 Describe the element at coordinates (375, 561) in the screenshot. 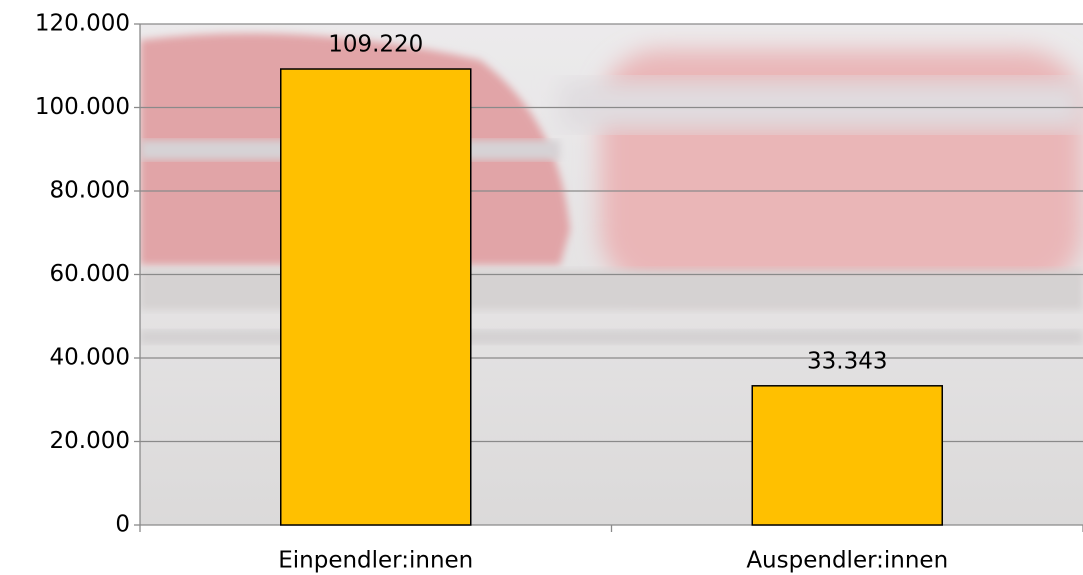

I see `x-tick-label: Einpendler:innen` at that location.